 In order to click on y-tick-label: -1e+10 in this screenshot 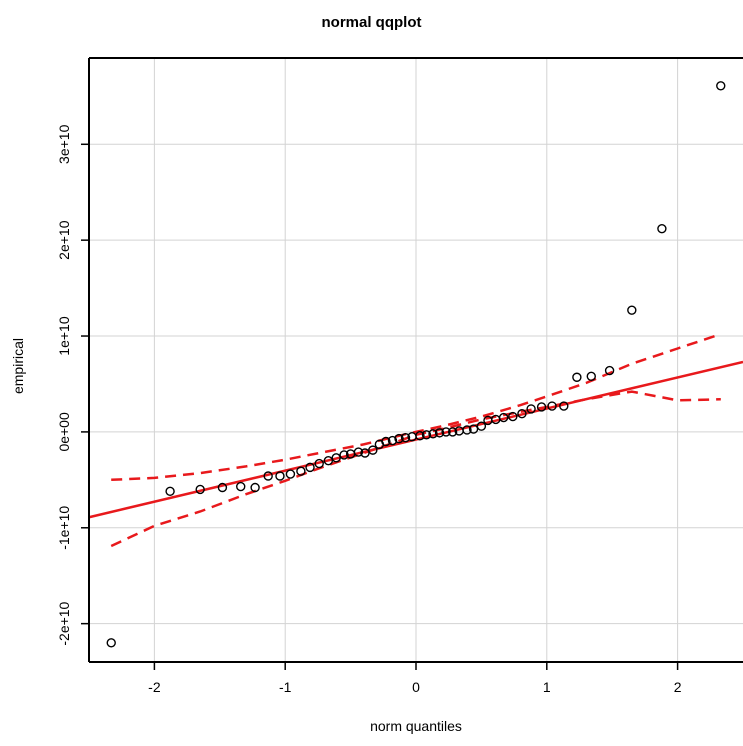, I will do `click(64, 528)`.